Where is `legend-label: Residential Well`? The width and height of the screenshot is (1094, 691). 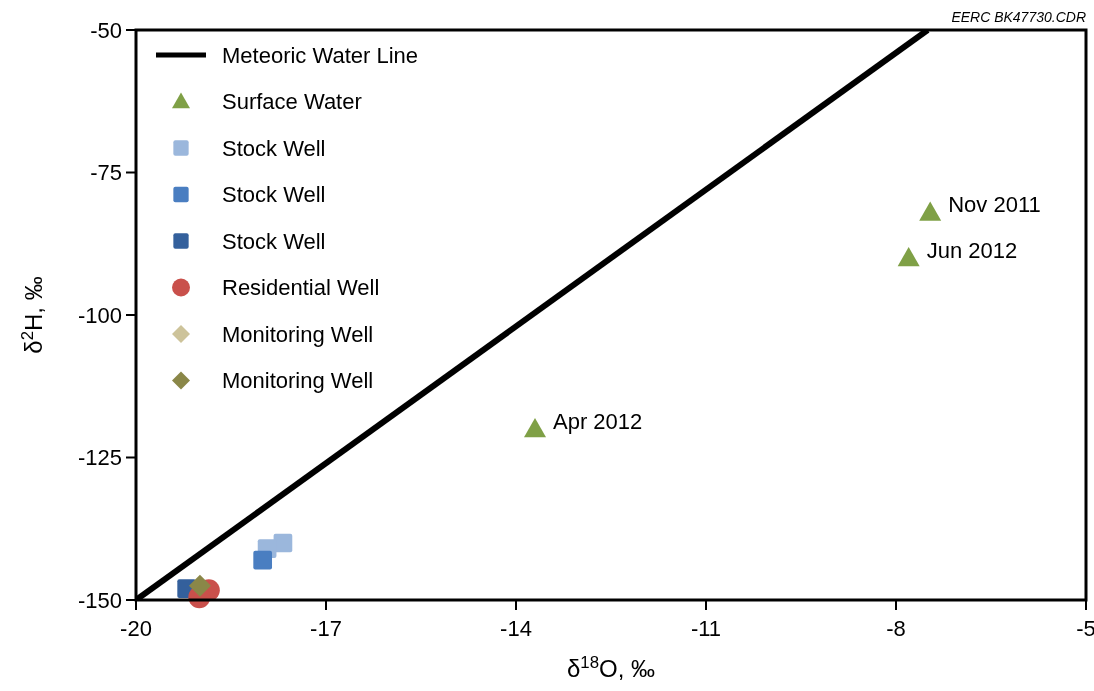 legend-label: Residential Well is located at coordinates (301, 288).